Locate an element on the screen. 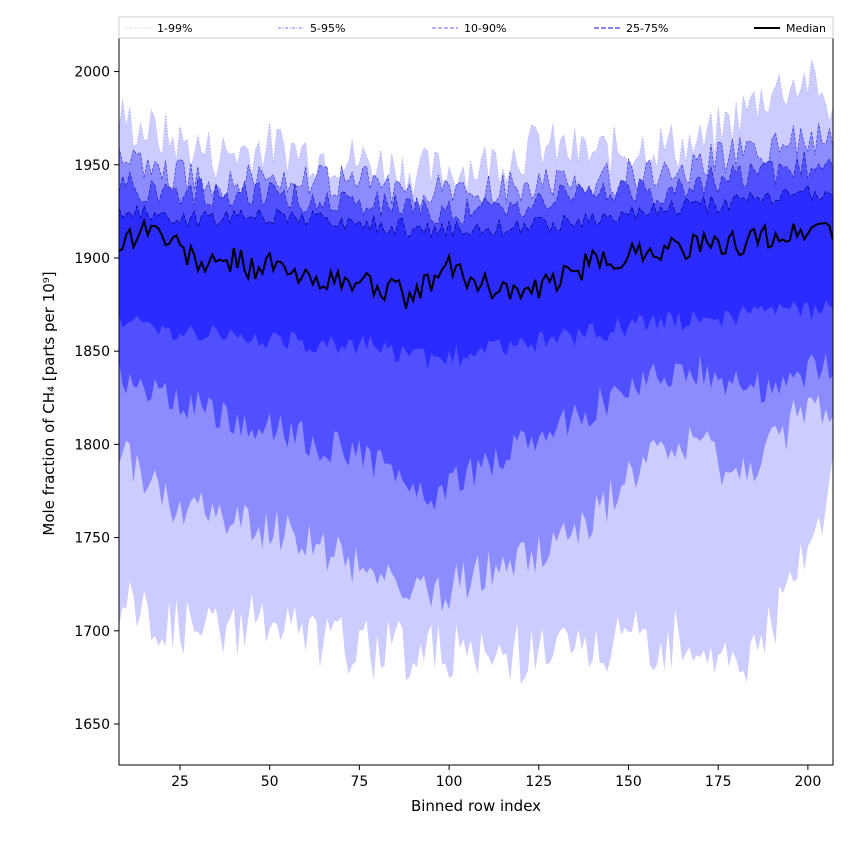  x-tick-label: 150 is located at coordinates (628, 782).